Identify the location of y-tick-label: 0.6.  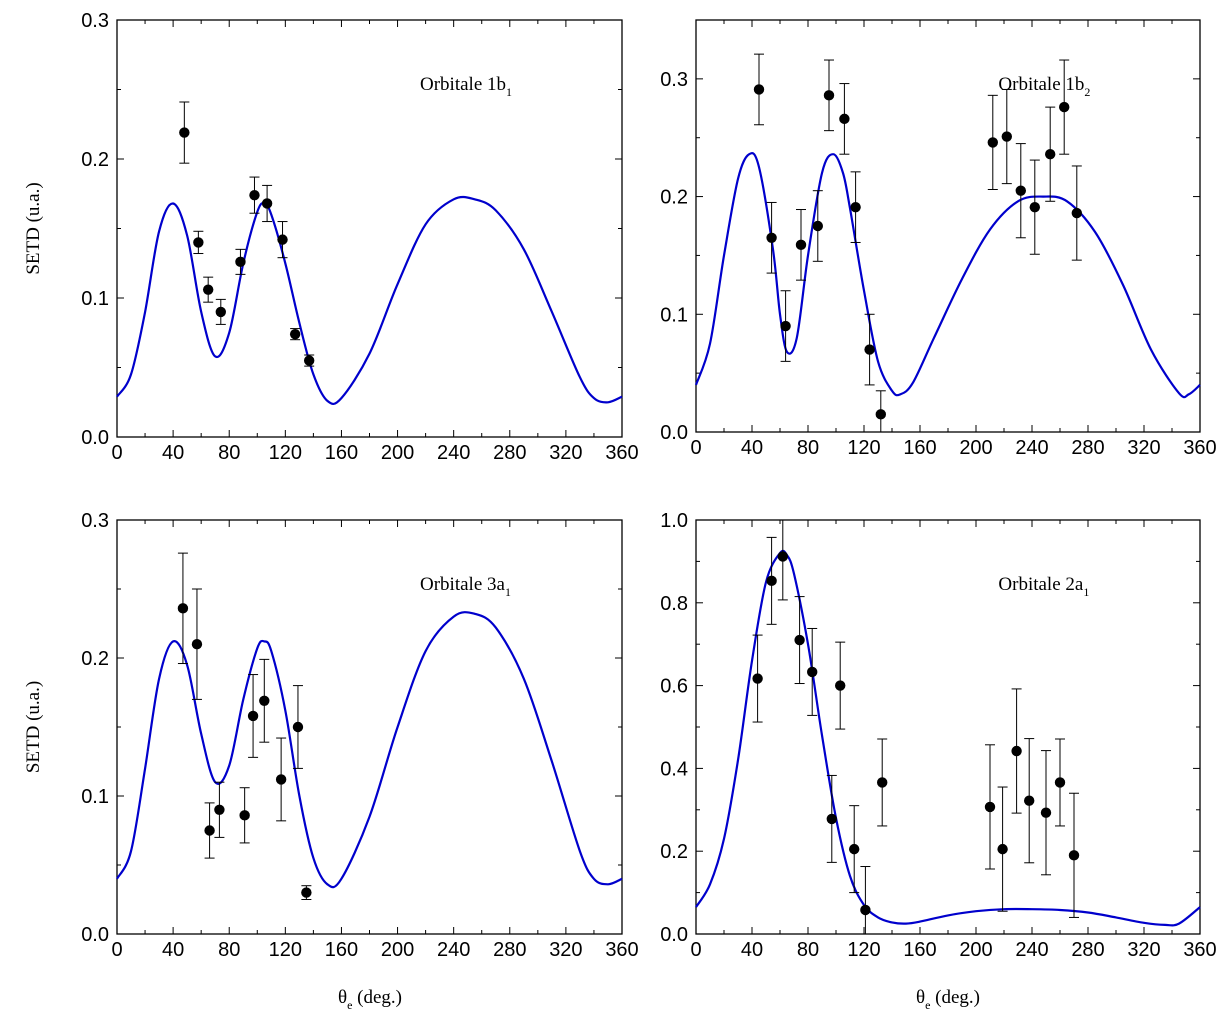
(674, 687).